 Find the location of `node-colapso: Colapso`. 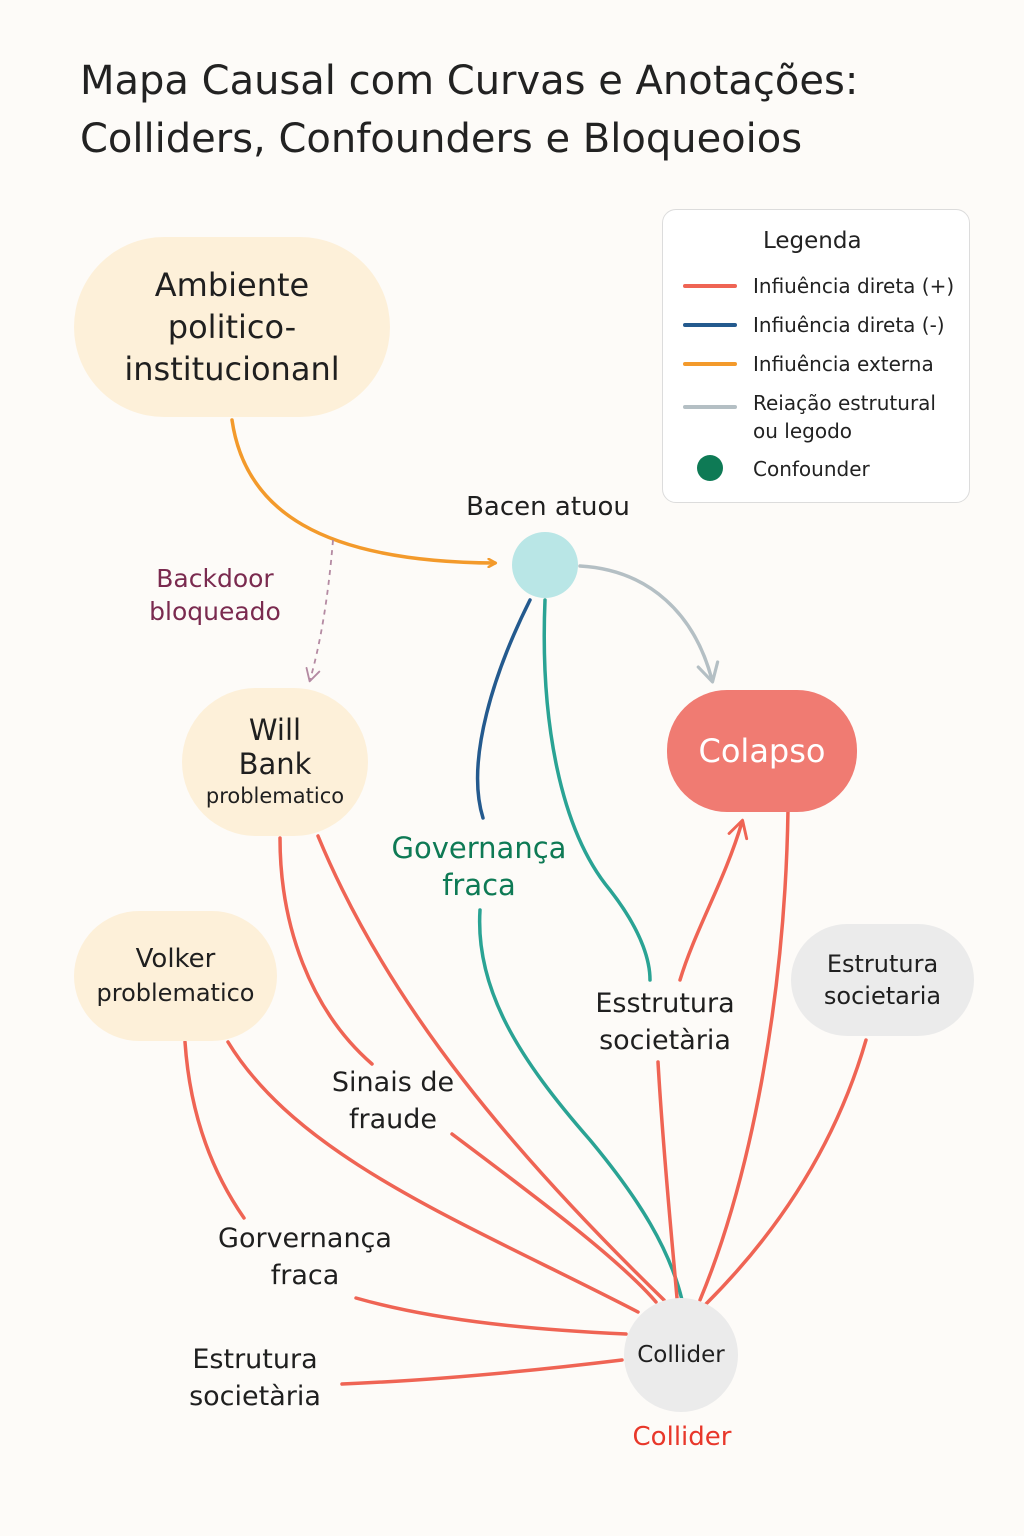

node-colapso: Colapso is located at coordinates (762, 751).